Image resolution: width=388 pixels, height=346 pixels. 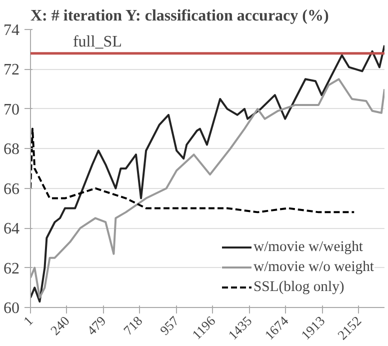 What do you see at coordinates (60, 325) in the screenshot?
I see `x-tick-label: 240` at bounding box center [60, 325].